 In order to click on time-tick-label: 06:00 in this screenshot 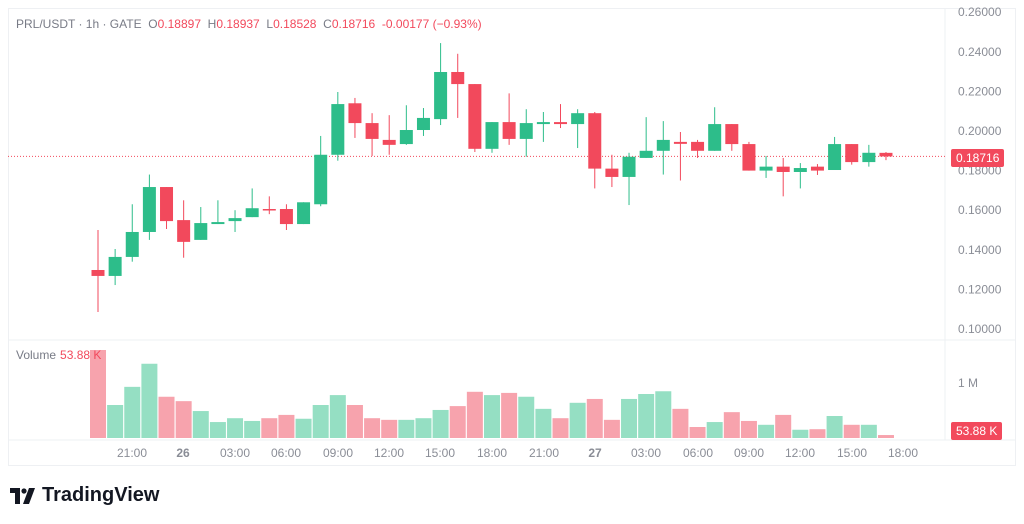, I will do `click(286, 453)`.